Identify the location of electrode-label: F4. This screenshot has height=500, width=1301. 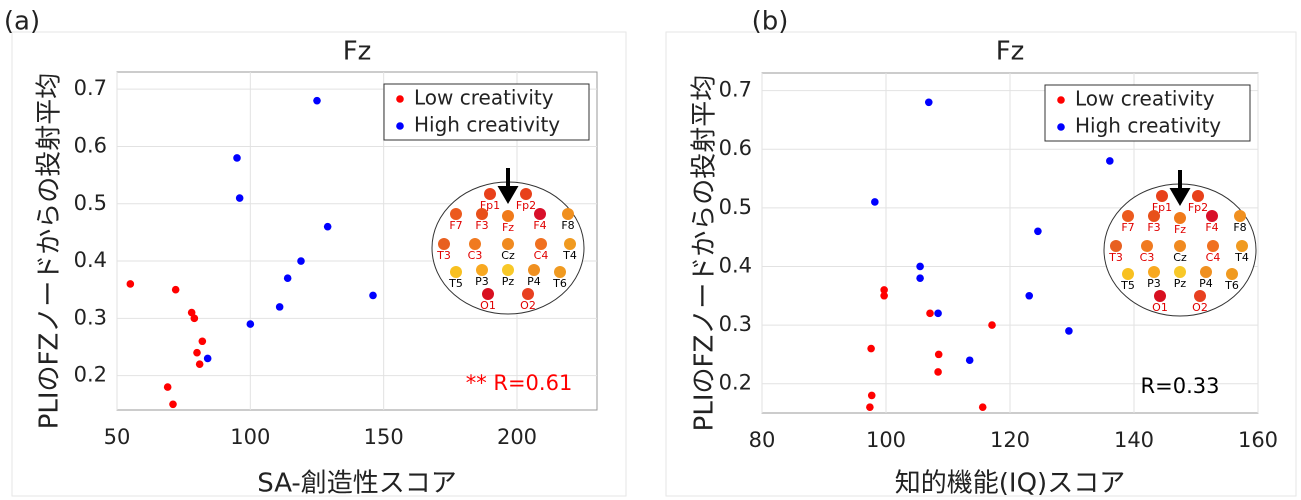
(1211, 227).